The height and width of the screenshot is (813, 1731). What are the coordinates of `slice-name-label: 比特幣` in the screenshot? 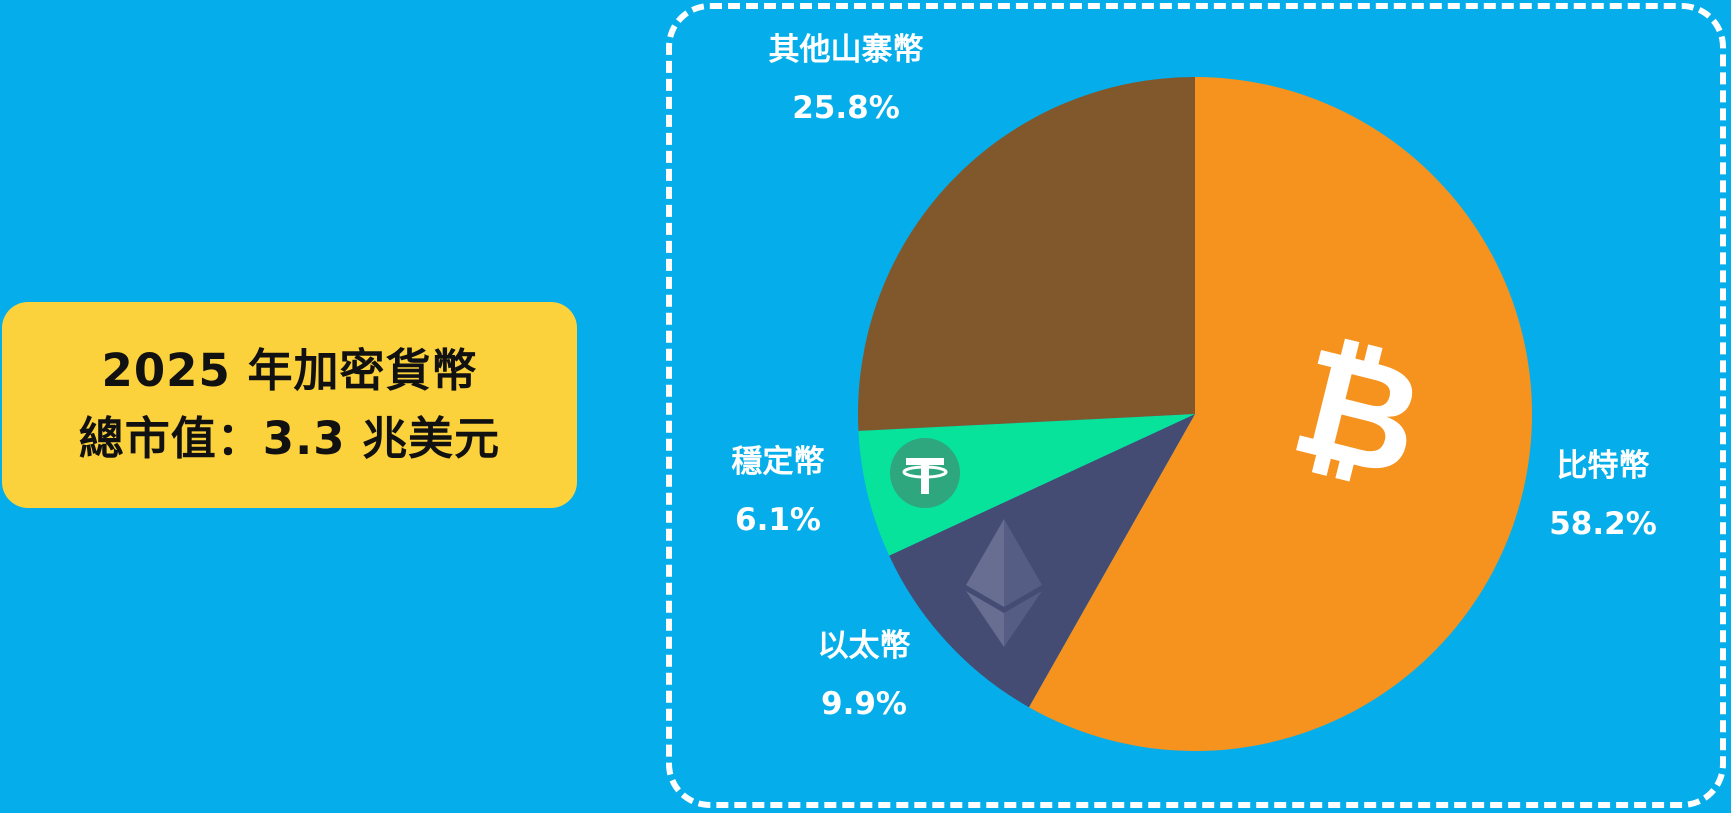 It's located at (1603, 466).